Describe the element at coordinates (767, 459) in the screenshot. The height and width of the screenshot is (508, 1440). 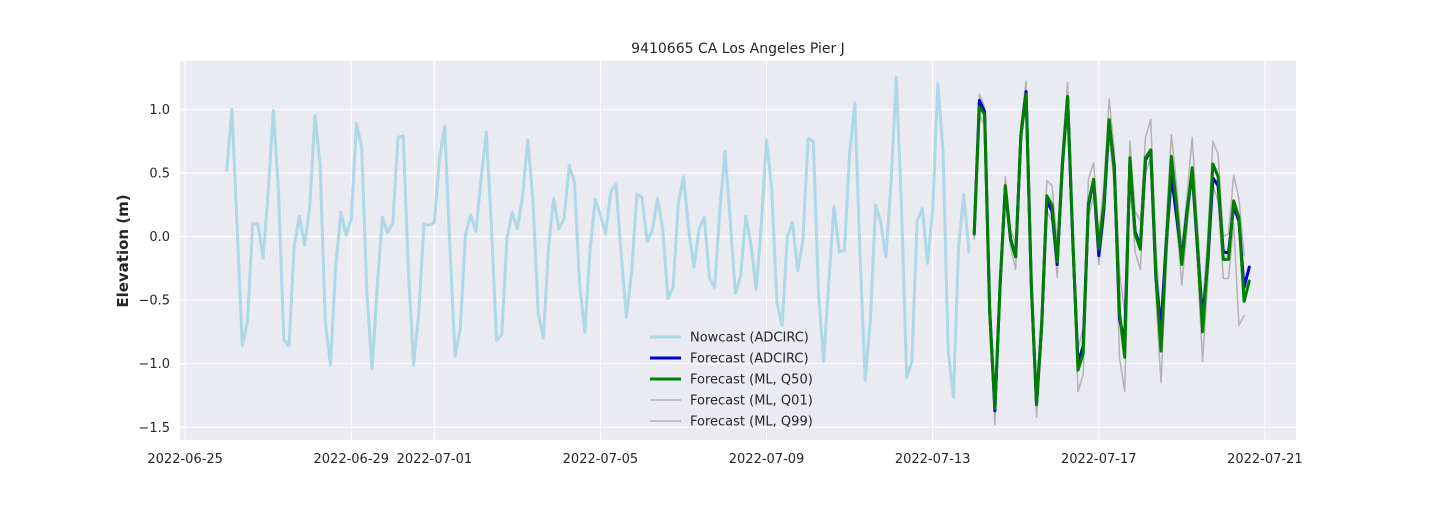
I see `x-tick-label: 2022-07-09` at that location.